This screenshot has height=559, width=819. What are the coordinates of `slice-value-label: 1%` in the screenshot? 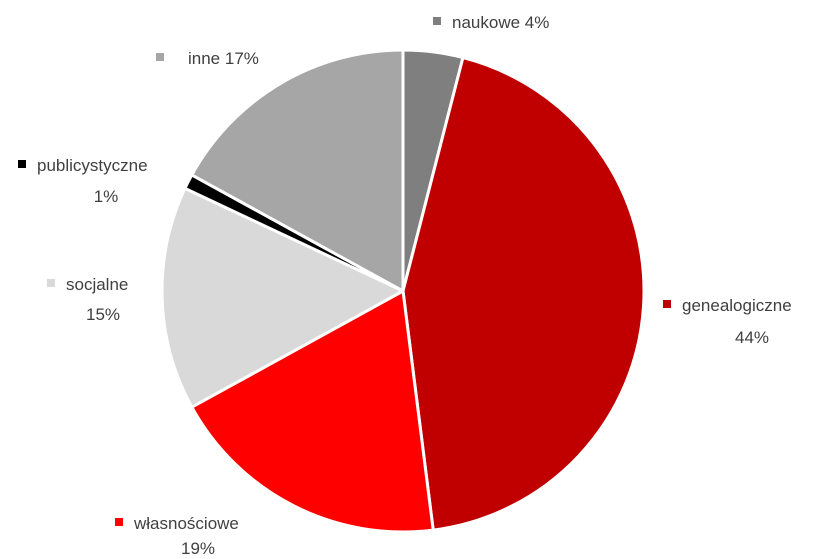 It's located at (106, 196).